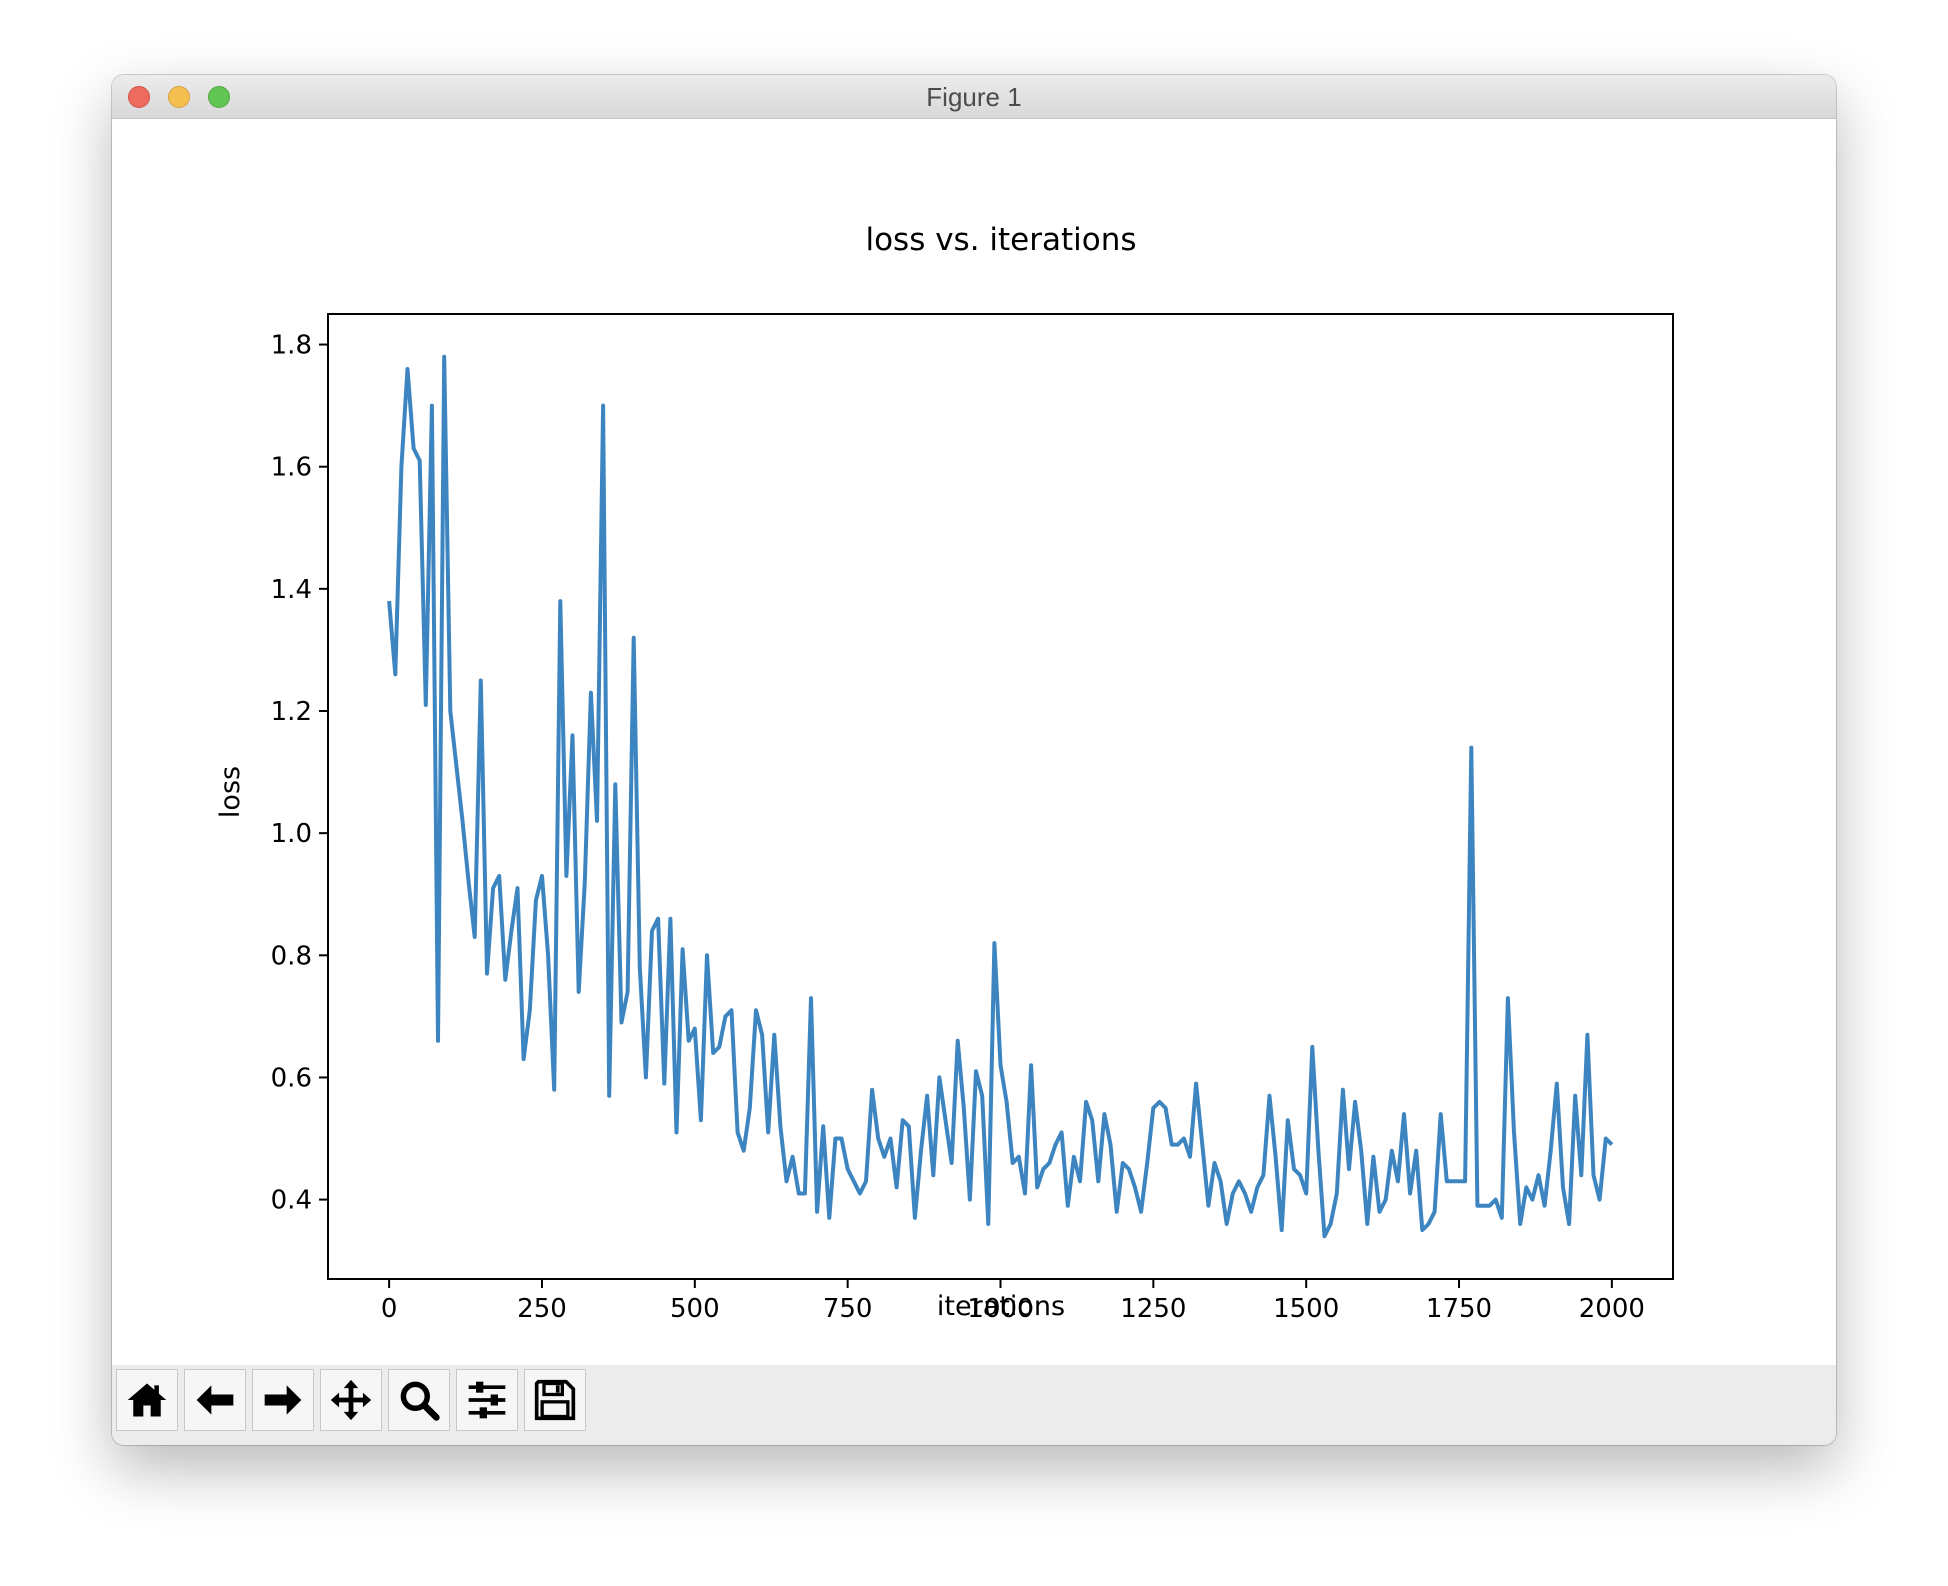 This screenshot has height=1586, width=1948. I want to click on y-tick-label: 1.0, so click(291, 834).